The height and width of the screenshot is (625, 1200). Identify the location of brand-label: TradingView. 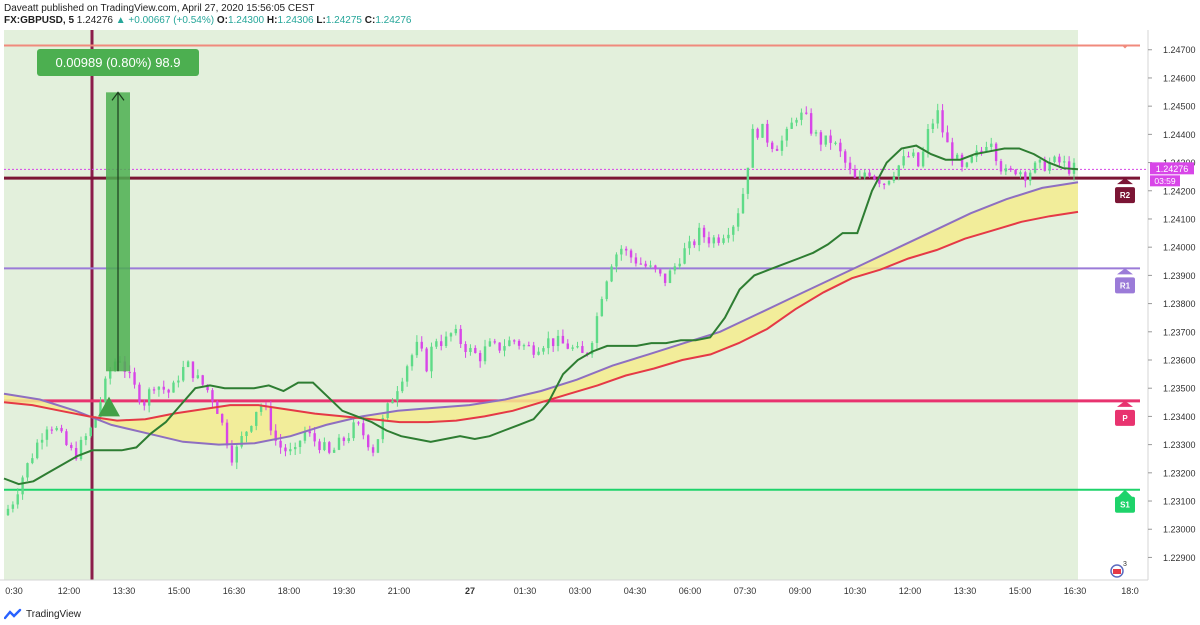
(54, 614).